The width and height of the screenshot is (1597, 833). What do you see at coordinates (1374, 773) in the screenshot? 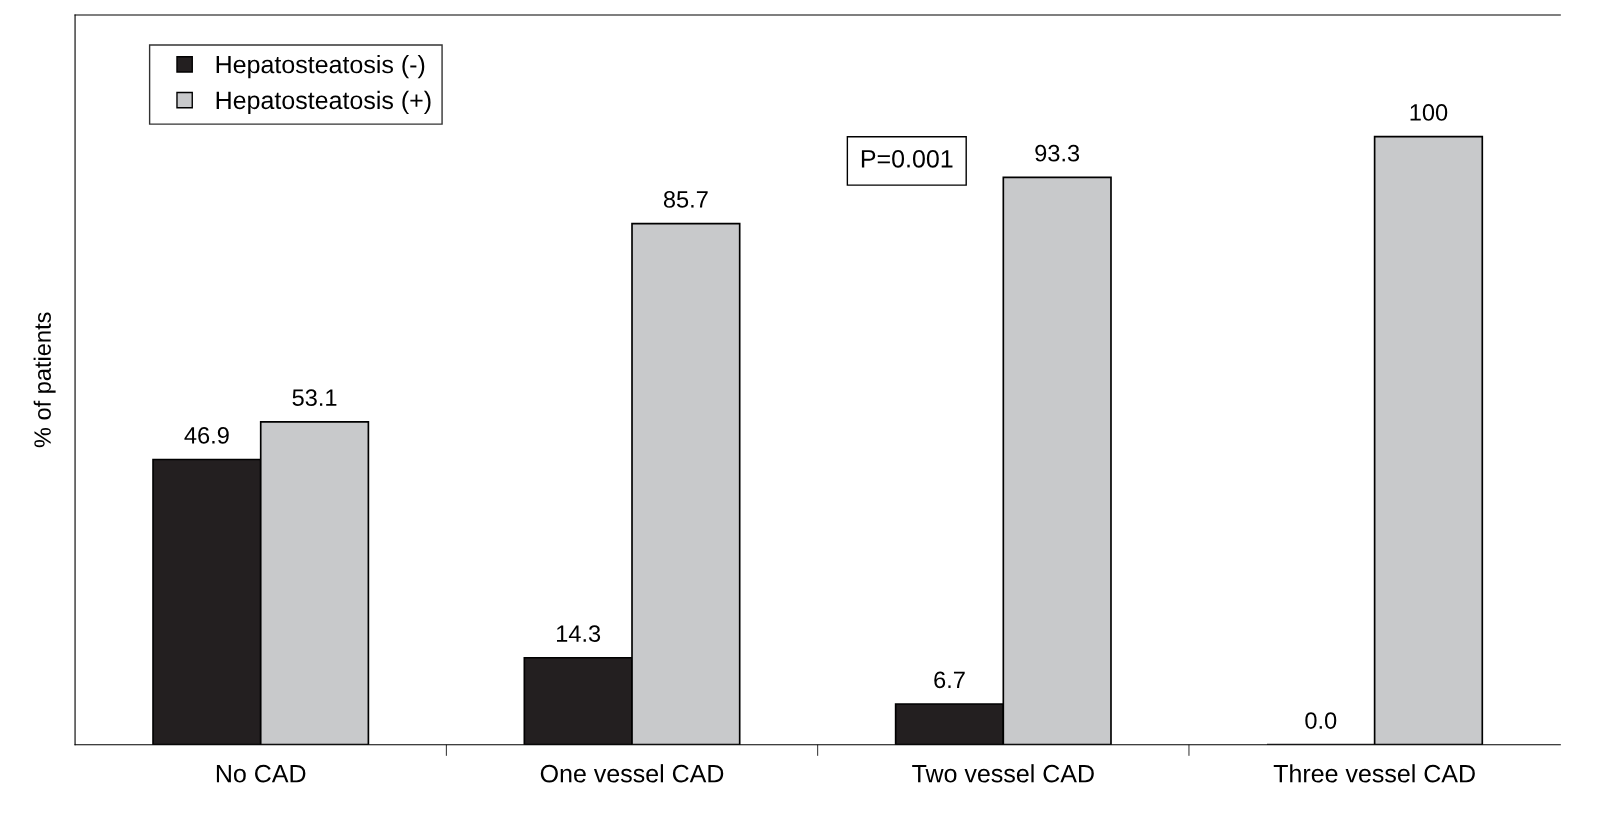
I see `x-tick-label: Three vessel CAD` at bounding box center [1374, 773].